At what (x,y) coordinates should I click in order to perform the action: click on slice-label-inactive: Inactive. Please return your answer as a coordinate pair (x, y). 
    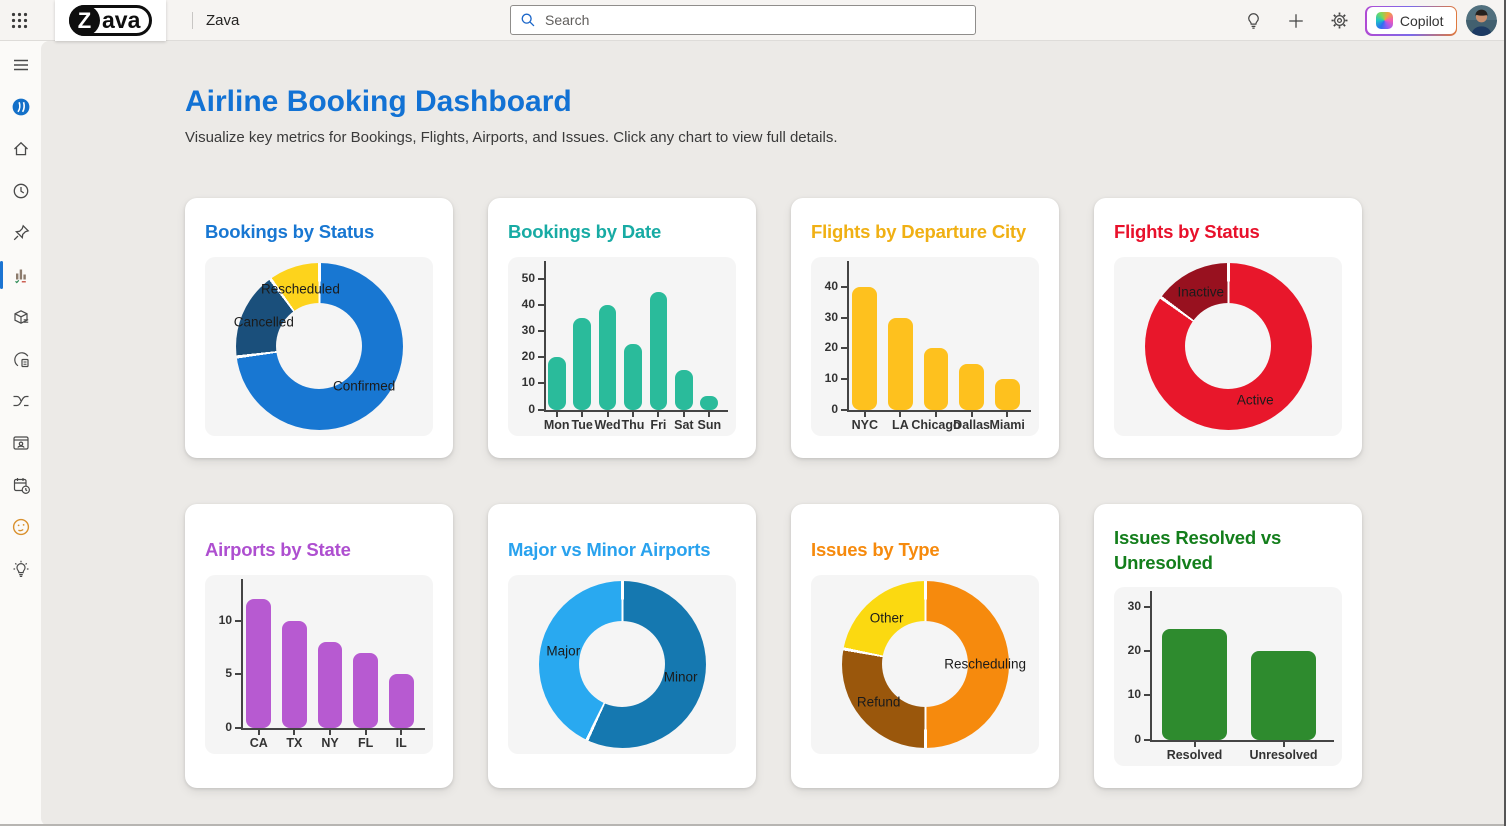
    Looking at the image, I should click on (1200, 292).